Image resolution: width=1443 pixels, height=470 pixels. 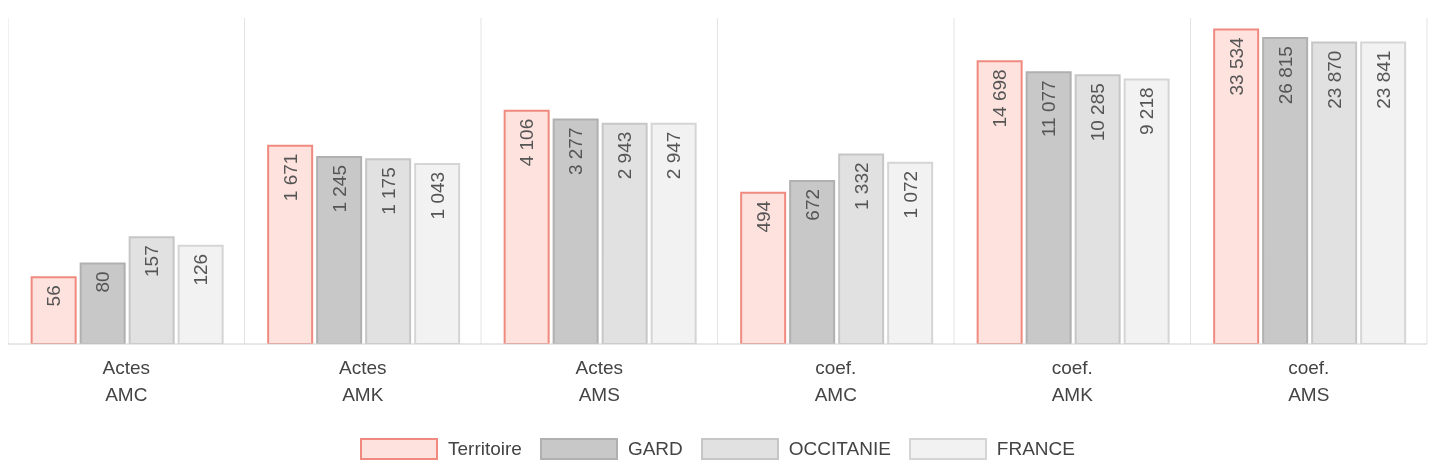 I want to click on data-label: 9 218, so click(x=1147, y=111).